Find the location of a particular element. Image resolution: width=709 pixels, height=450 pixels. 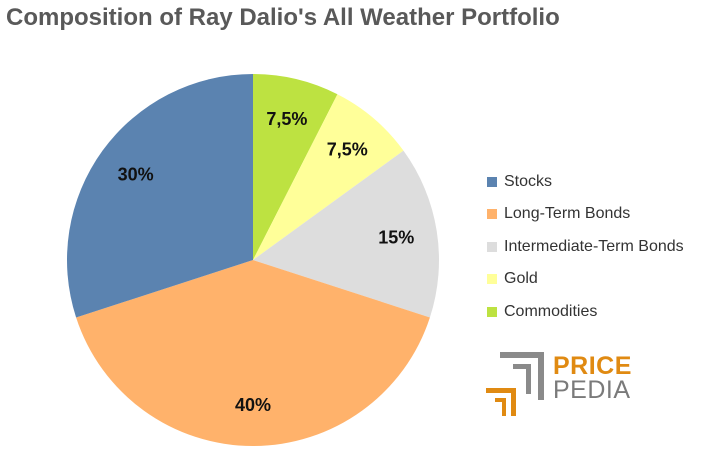

pie-slice-stocks is located at coordinates (159, 196).